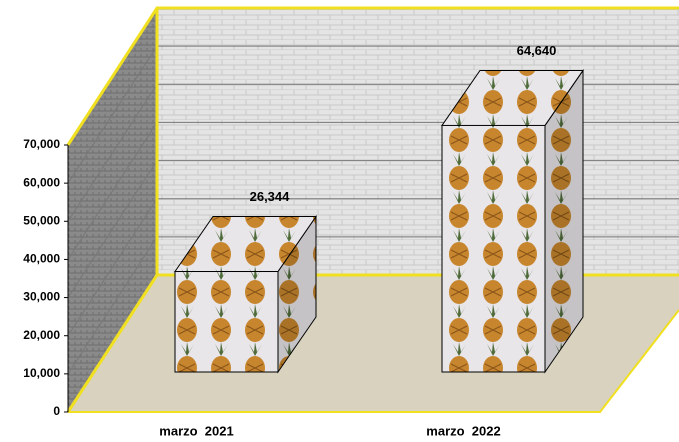 Image resolution: width=679 pixels, height=442 pixels. What do you see at coordinates (41, 144) in the screenshot?
I see `y-tick-label: 70,000` at bounding box center [41, 144].